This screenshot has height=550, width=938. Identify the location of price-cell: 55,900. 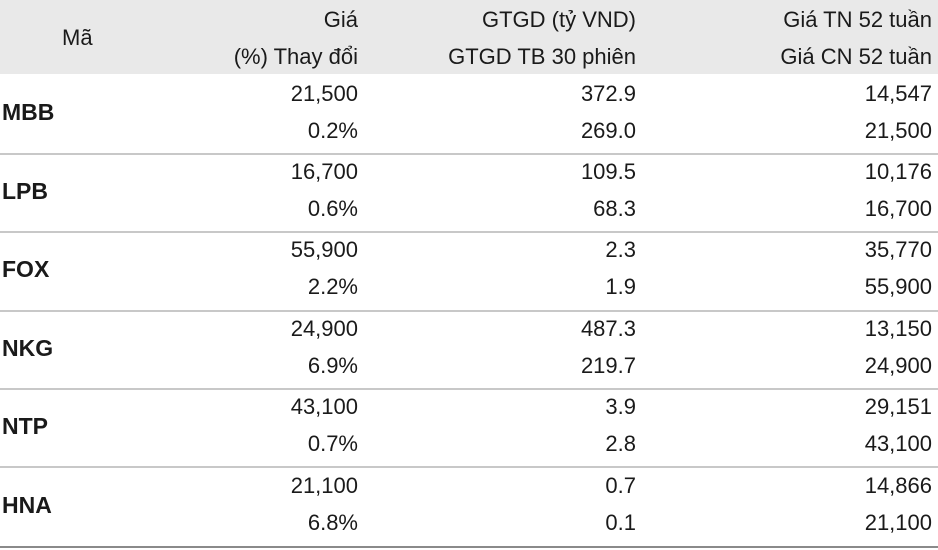
(324, 249).